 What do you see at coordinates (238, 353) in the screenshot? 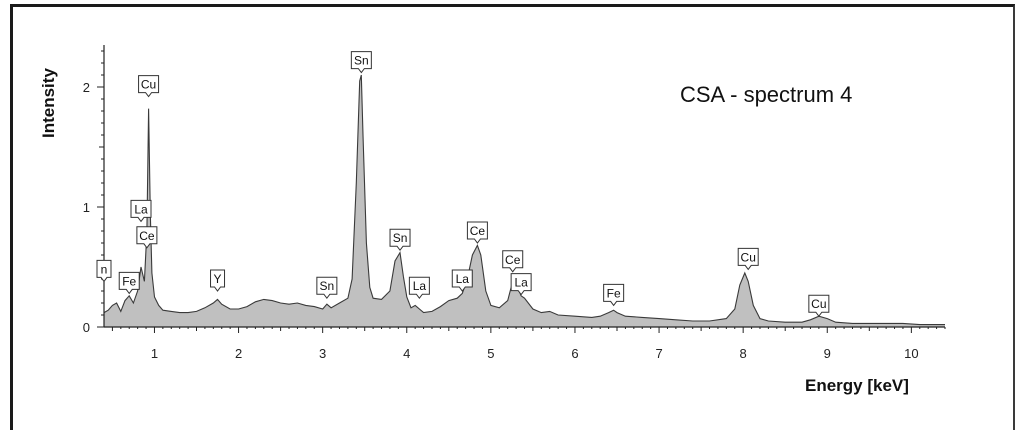
I see `x-tick-label: 2` at bounding box center [238, 353].